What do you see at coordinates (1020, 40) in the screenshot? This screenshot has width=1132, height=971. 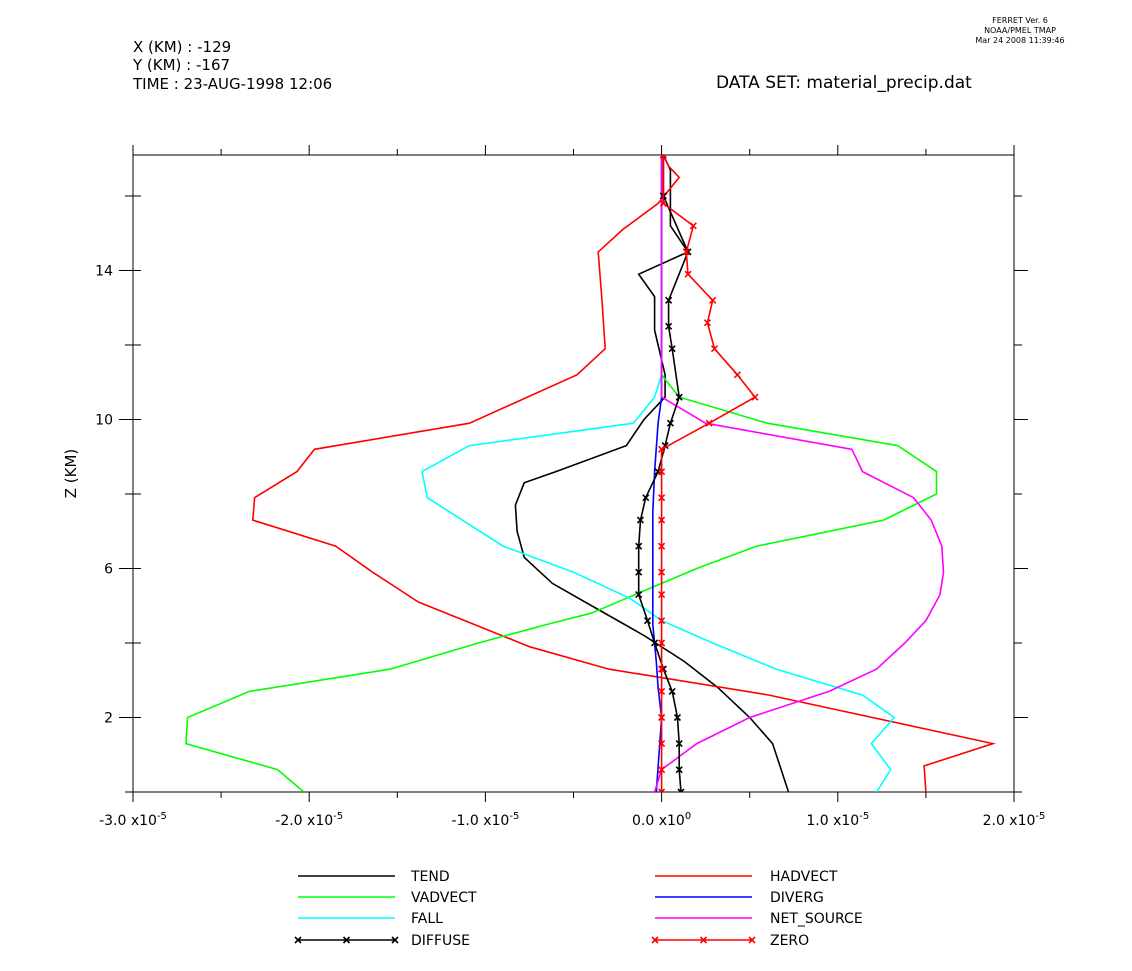 I see `credit-timestamp: Mar 24 2008 11:39:46` at bounding box center [1020, 40].